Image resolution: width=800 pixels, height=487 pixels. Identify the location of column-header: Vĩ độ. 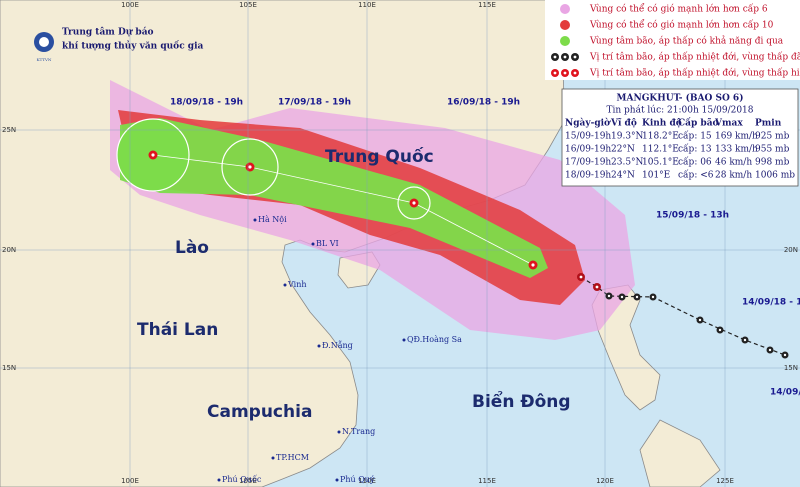
(623, 123).